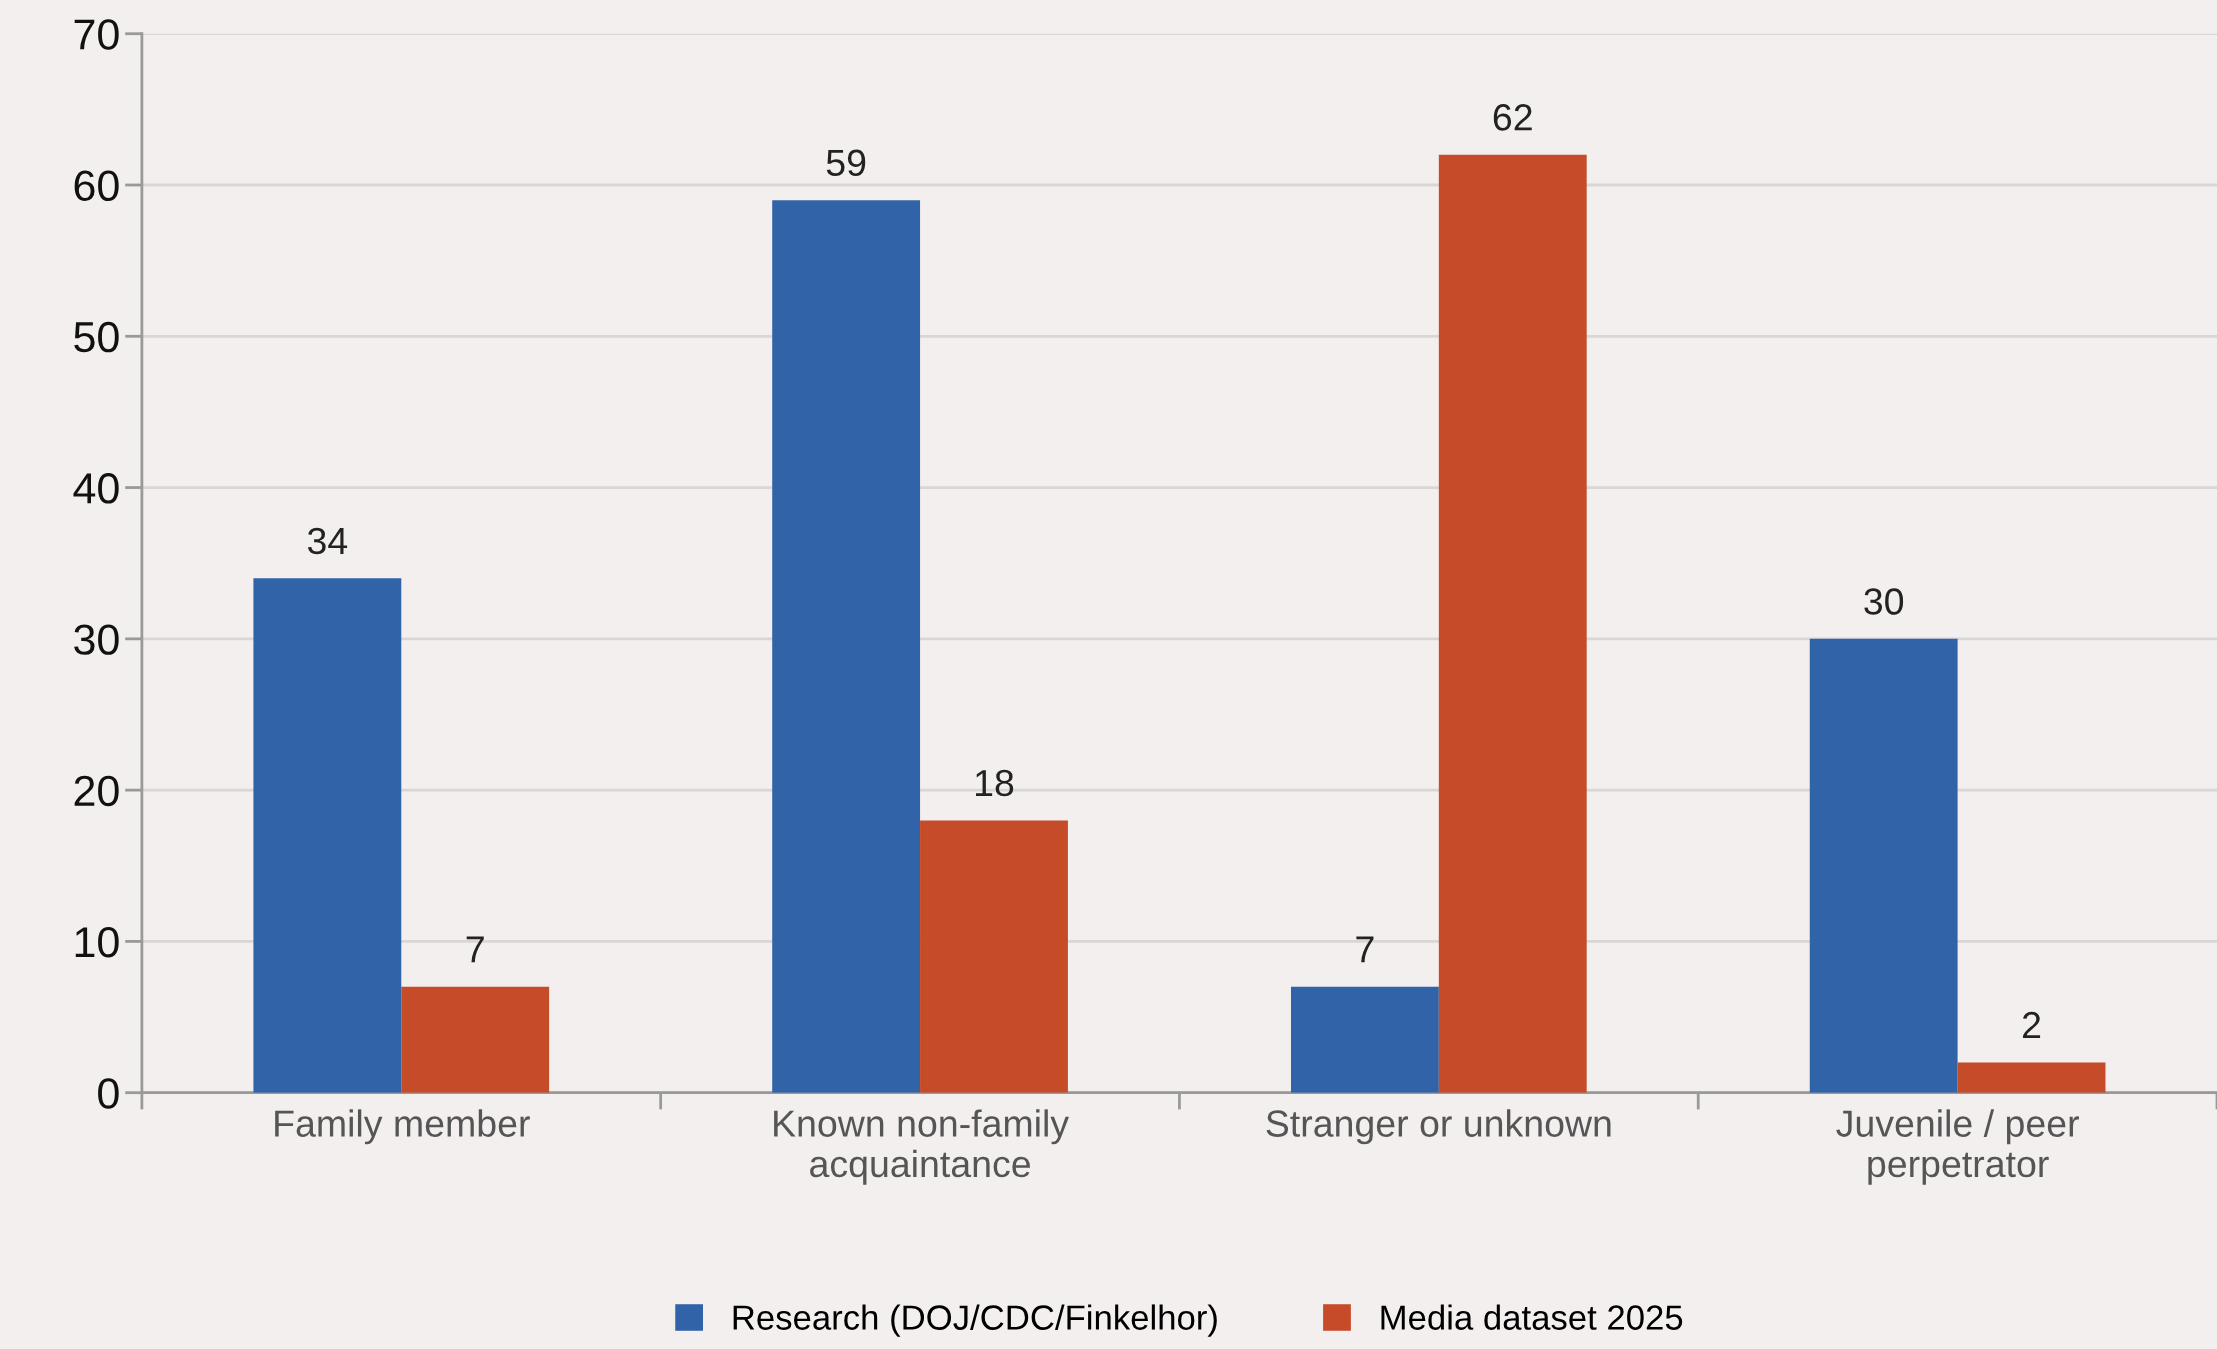  I want to click on y-tick-label: 10, so click(97, 942).